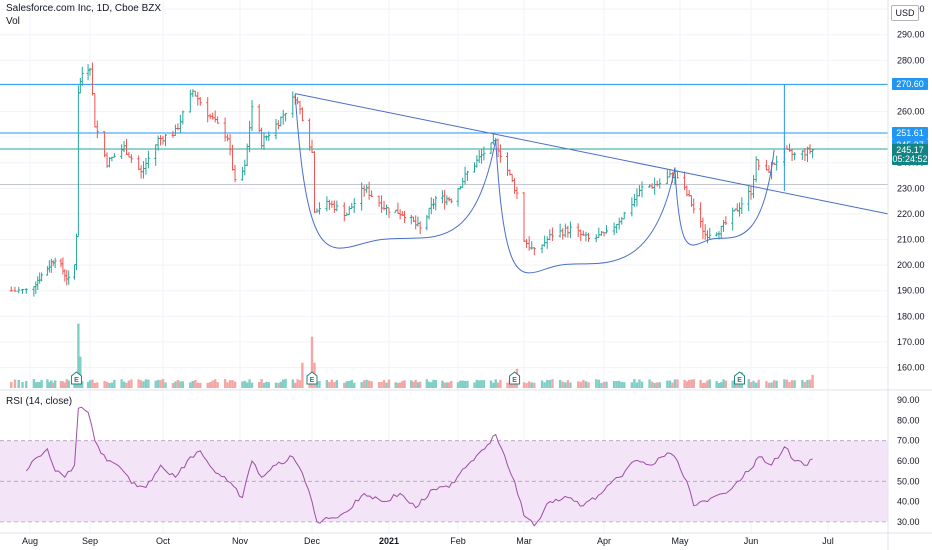 The height and width of the screenshot is (550, 932). What do you see at coordinates (458, 541) in the screenshot?
I see `time-tick-label: Feb` at bounding box center [458, 541].